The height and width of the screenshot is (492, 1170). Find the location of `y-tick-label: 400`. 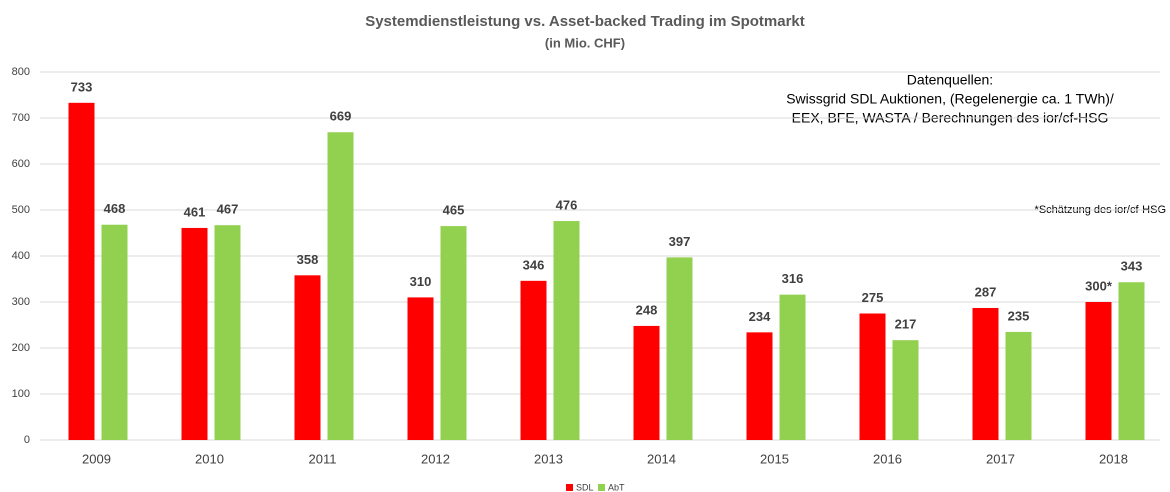

y-tick-label: 400 is located at coordinates (21, 256).